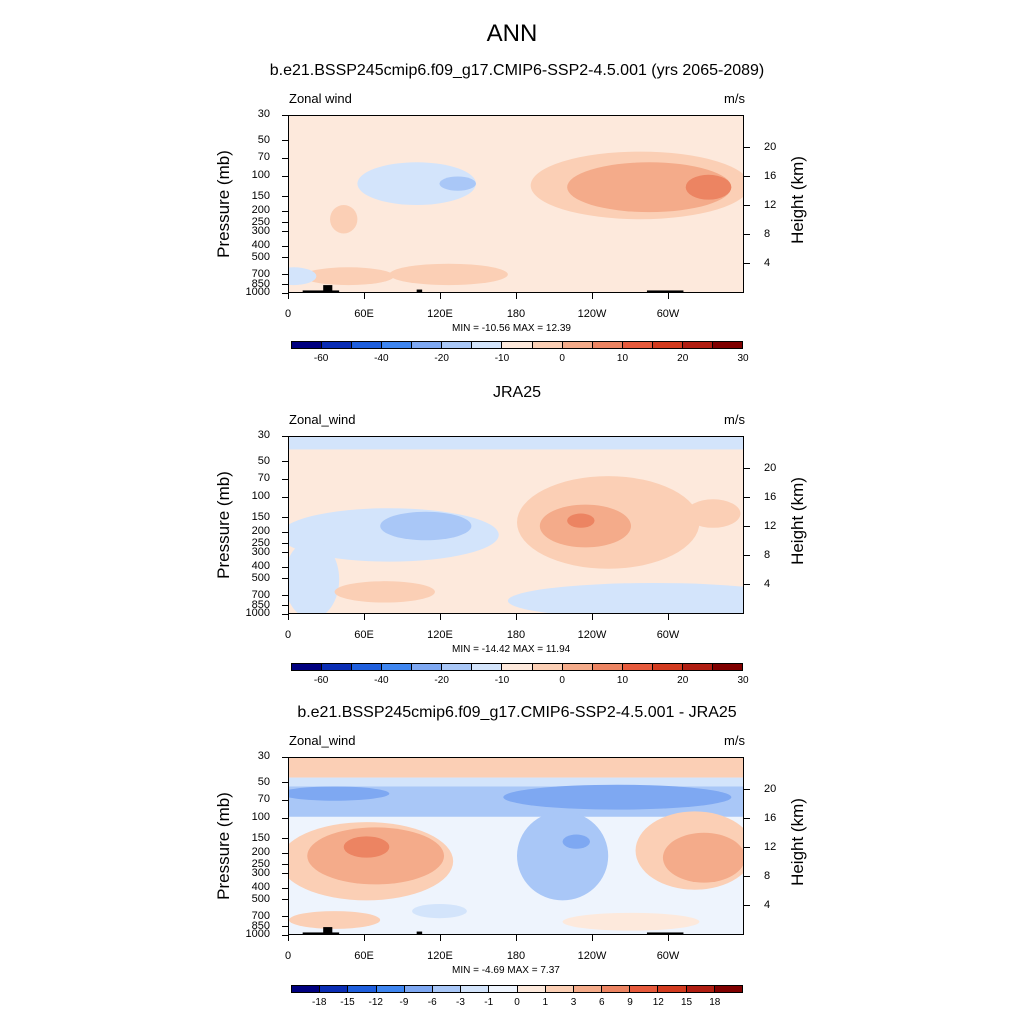 This screenshot has height=1024, width=1024. Describe the element at coordinates (440, 314) in the screenshot. I see `panel-1-x-tick-label-2: 120E` at that location.